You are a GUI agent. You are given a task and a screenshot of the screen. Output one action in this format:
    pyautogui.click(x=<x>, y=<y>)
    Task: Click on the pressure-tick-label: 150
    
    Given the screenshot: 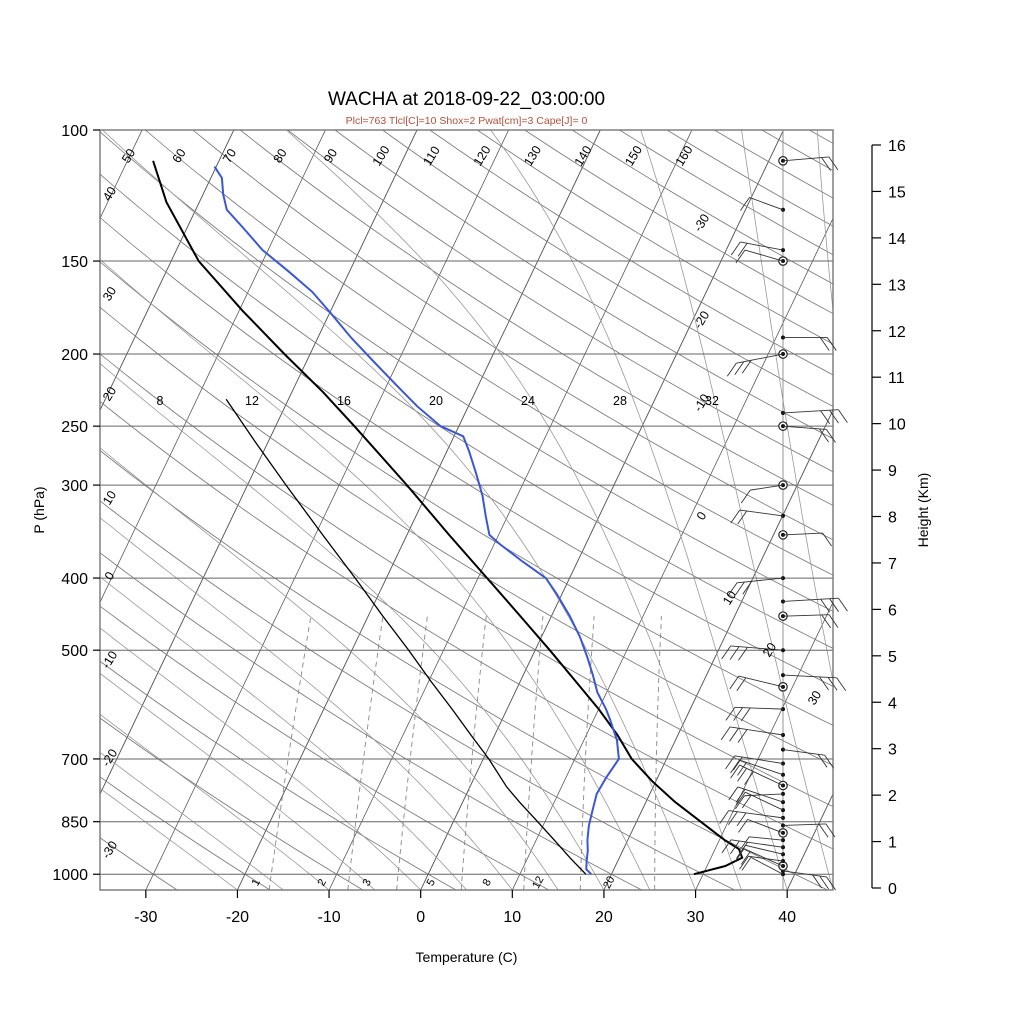 What is the action you would take?
    pyautogui.click(x=74, y=262)
    